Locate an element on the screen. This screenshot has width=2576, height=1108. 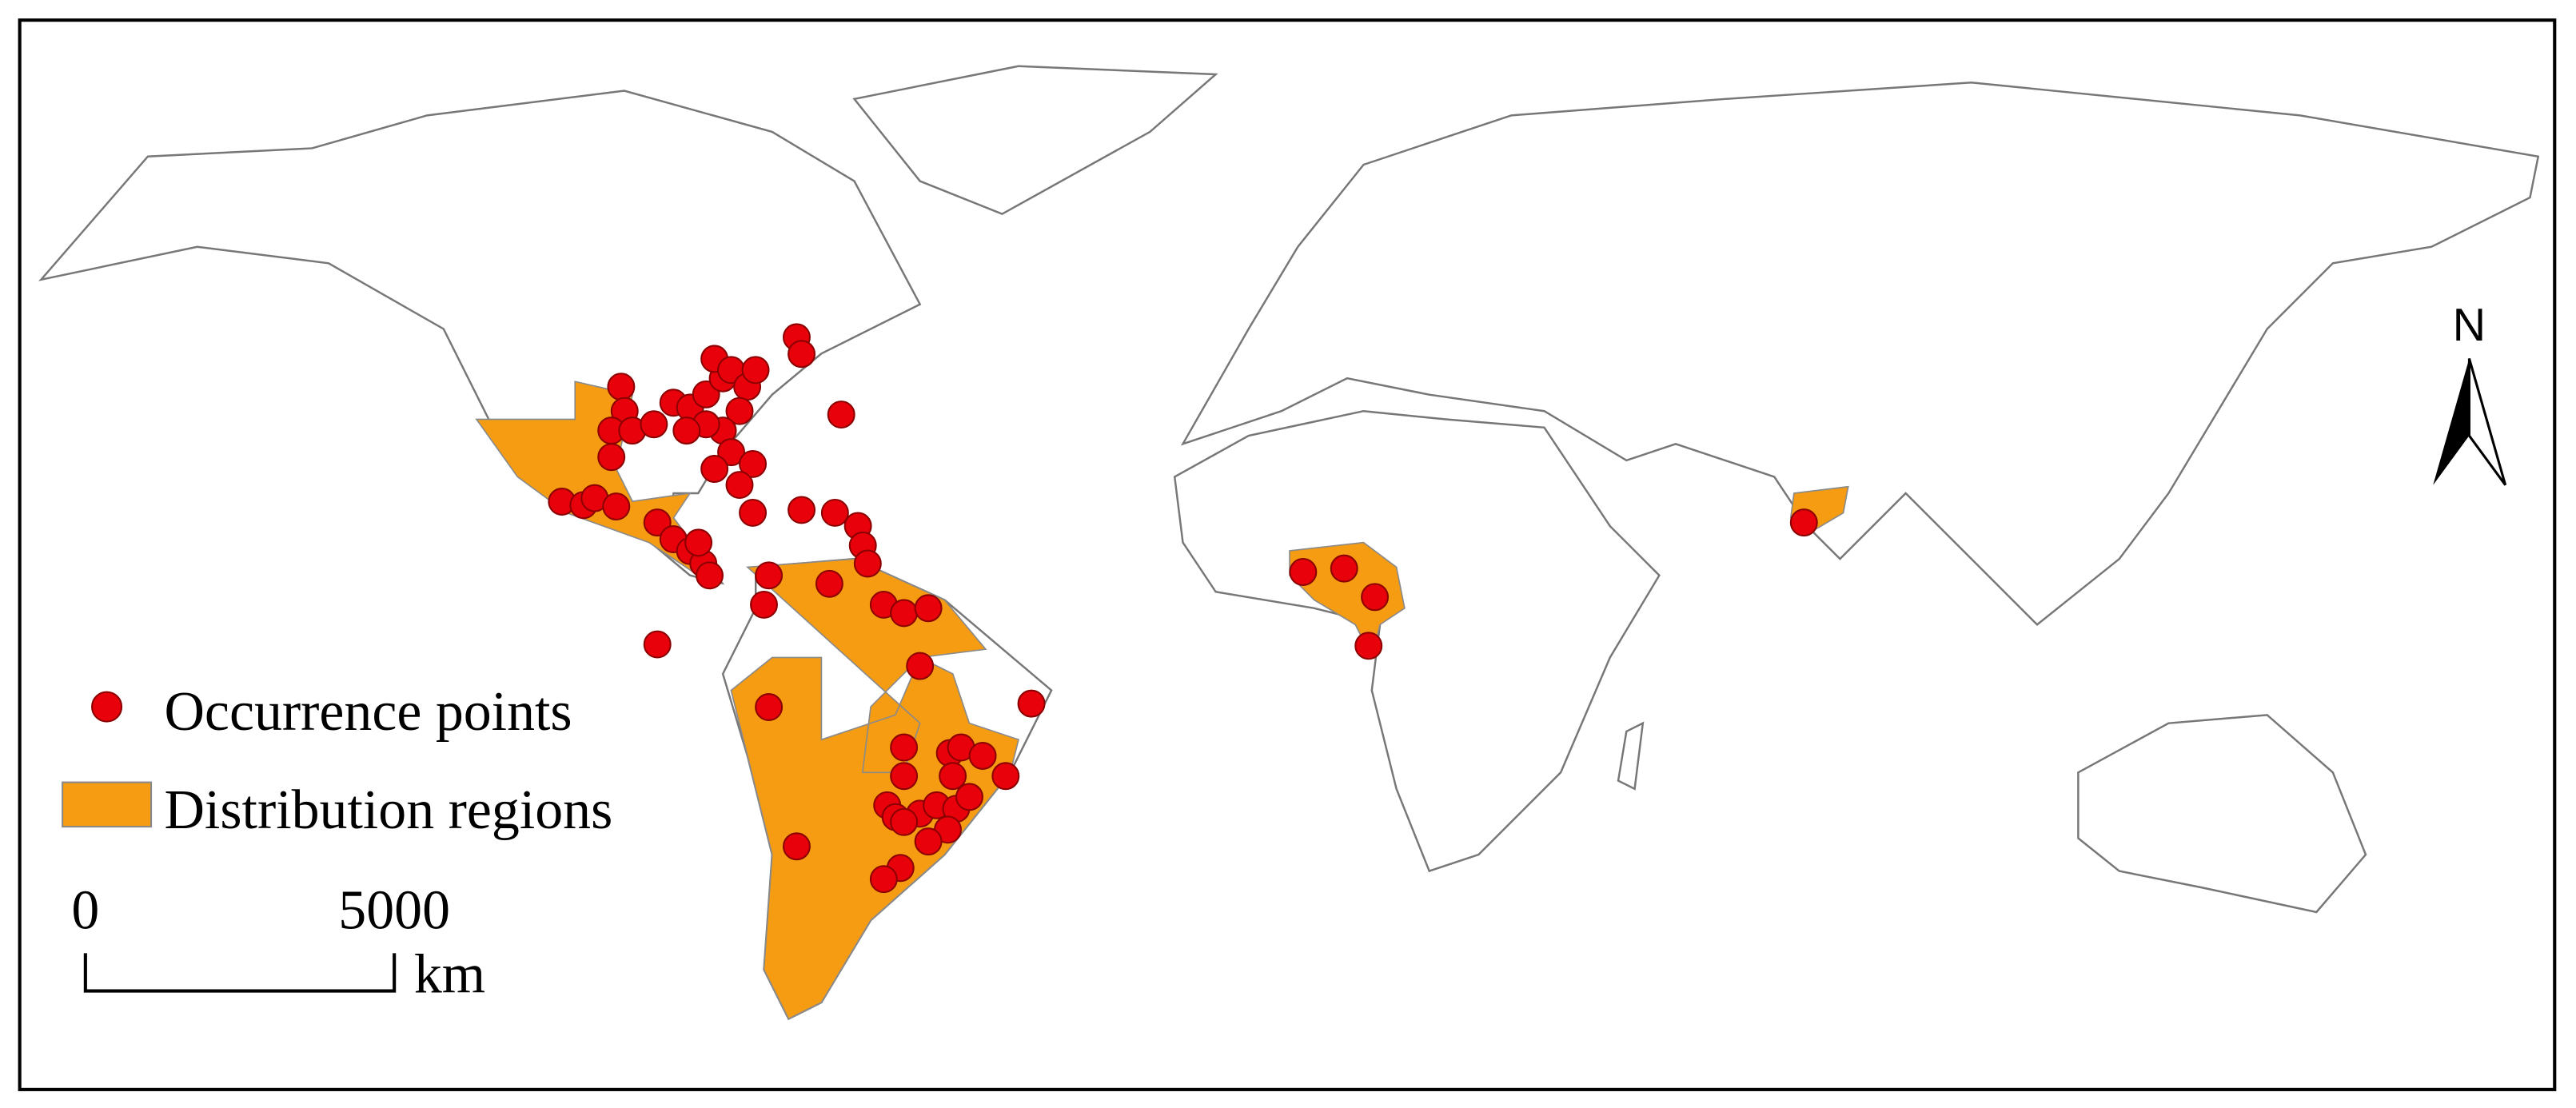
north-label: N is located at coordinates (2469, 325).